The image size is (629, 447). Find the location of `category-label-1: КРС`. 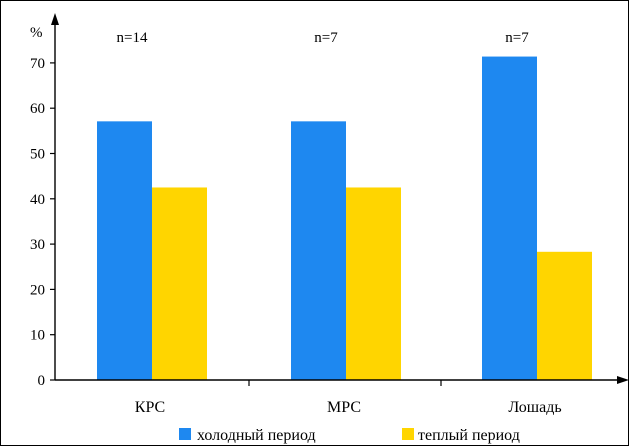

category-label-1: КРС is located at coordinates (150, 407).